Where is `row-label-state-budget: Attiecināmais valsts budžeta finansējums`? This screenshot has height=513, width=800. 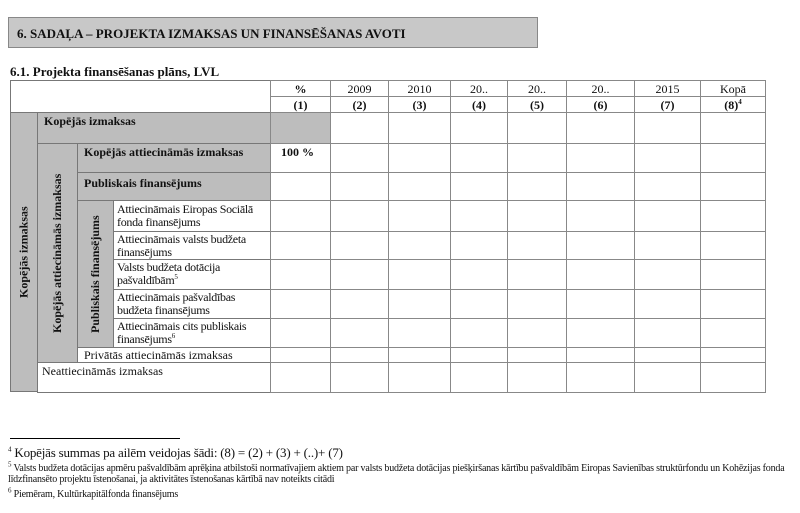
row-label-state-budget: Attiecināmais valsts budžeta finansējums is located at coordinates (192, 245).